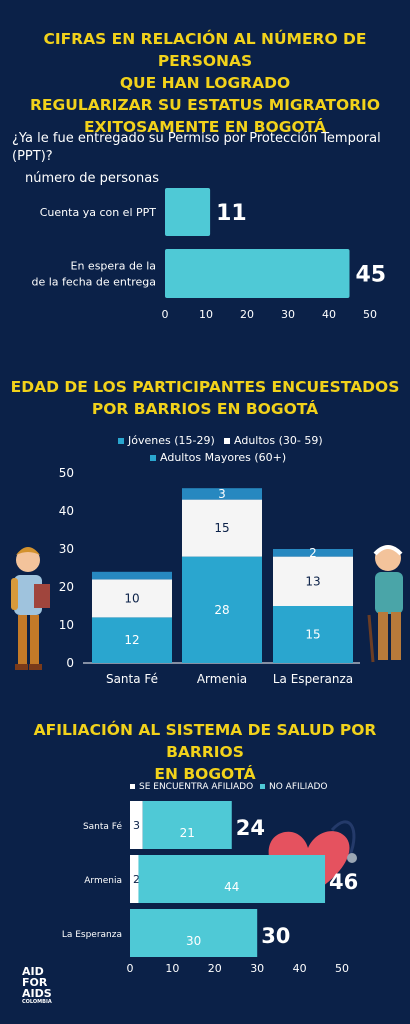 The width and height of the screenshot is (410, 1024). Describe the element at coordinates (205, 774) in the screenshot. I see `section3-title-line: EN BOGOTÁ` at that location.